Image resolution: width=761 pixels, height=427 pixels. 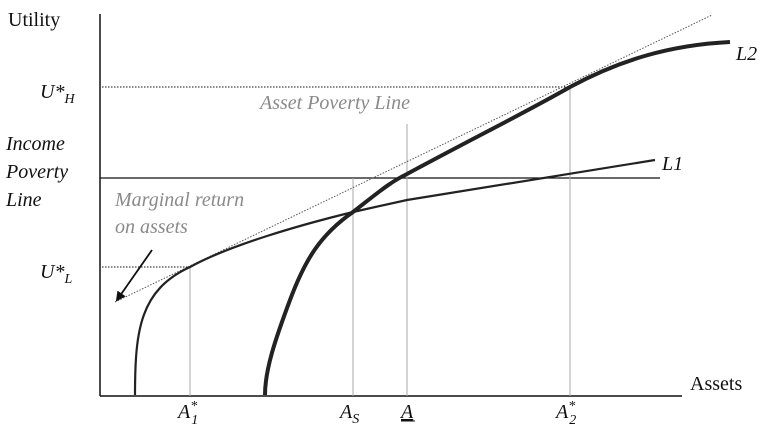 What do you see at coordinates (23, 200) in the screenshot?
I see `income-poverty-label: Line` at bounding box center [23, 200].